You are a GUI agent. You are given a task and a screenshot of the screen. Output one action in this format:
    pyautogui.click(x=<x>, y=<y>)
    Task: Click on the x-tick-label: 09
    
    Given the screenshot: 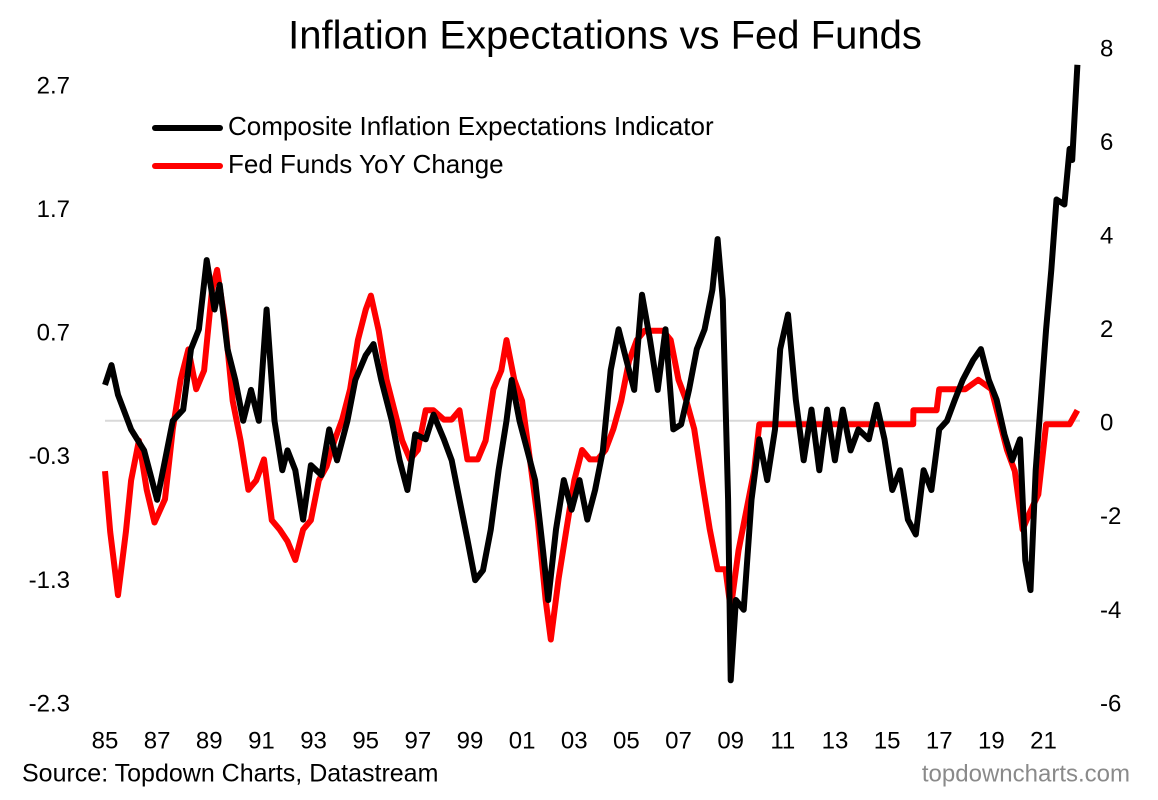 What is the action you would take?
    pyautogui.click(x=730, y=740)
    